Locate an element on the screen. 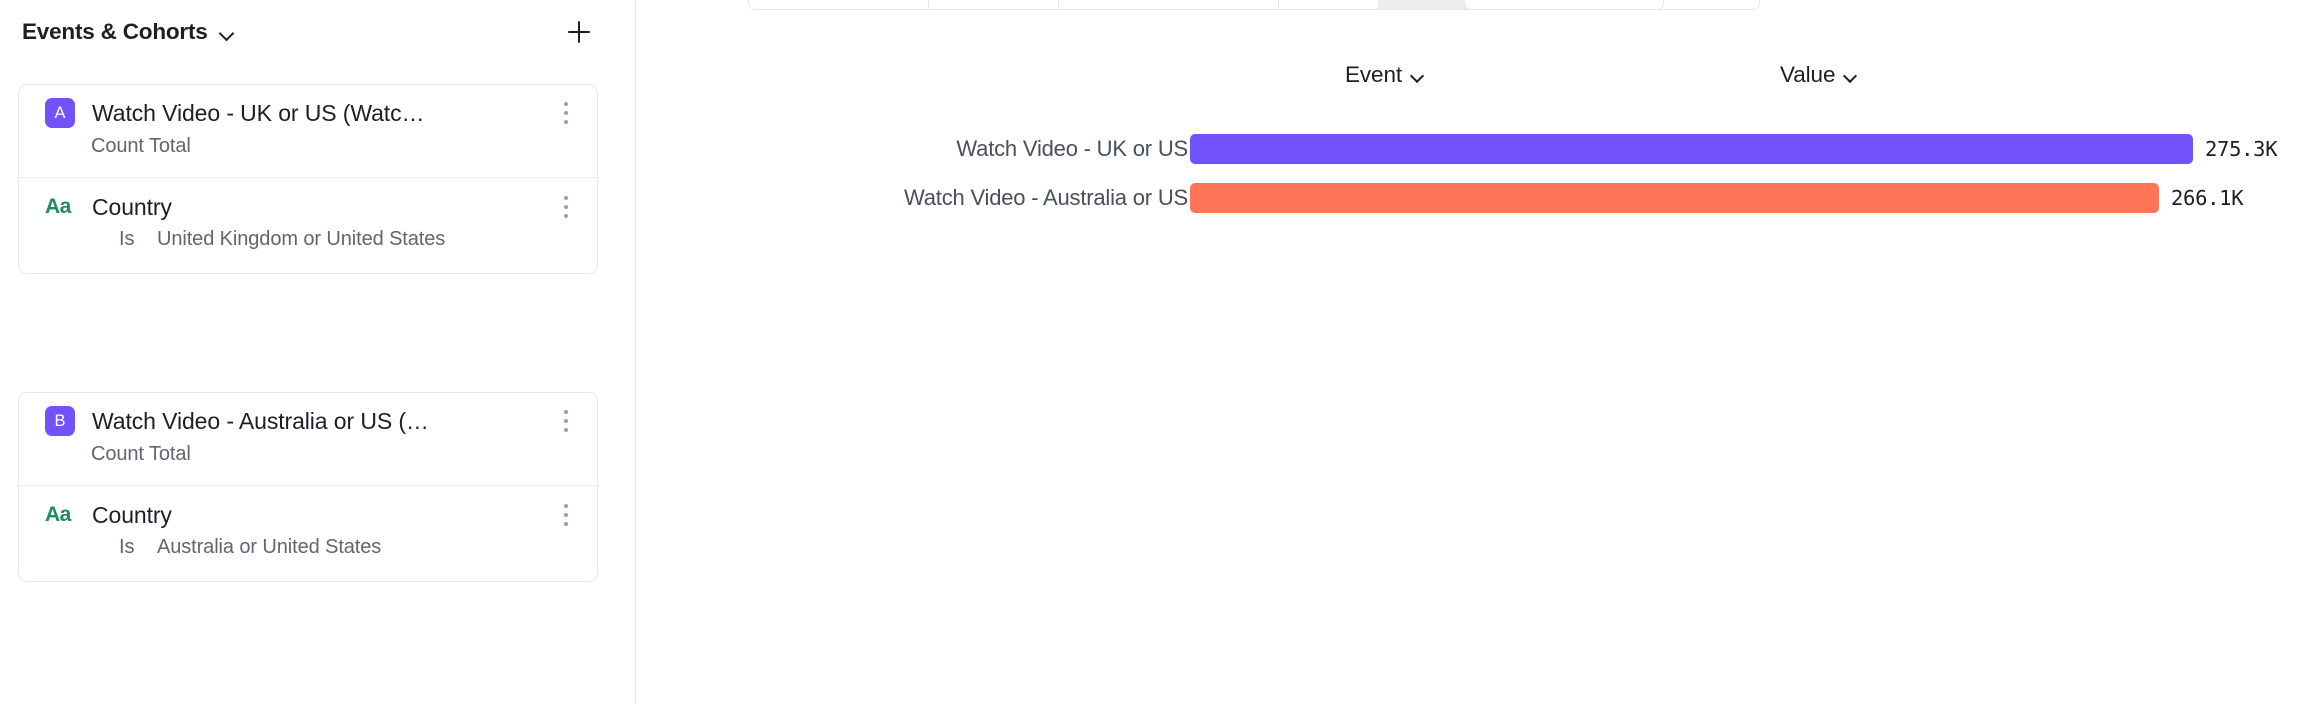 This screenshot has height=704, width=2308. chart-row: Watch Video - UK or US 275.3K is located at coordinates (1472, 148).